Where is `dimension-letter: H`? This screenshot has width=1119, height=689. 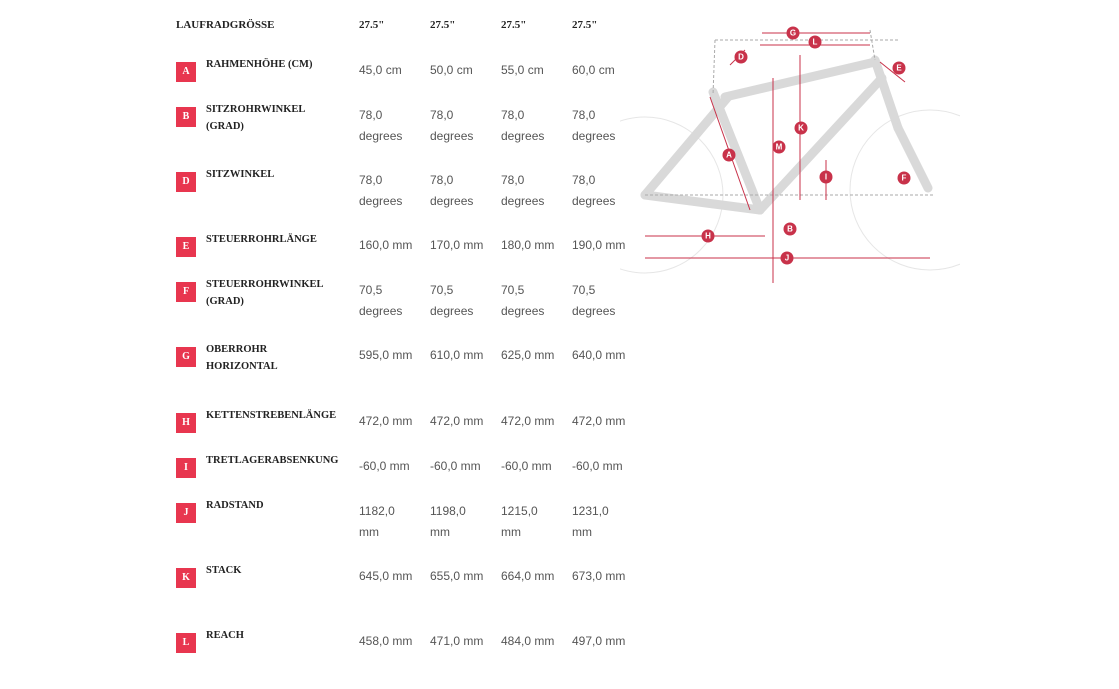
dimension-letter: H is located at coordinates (708, 236).